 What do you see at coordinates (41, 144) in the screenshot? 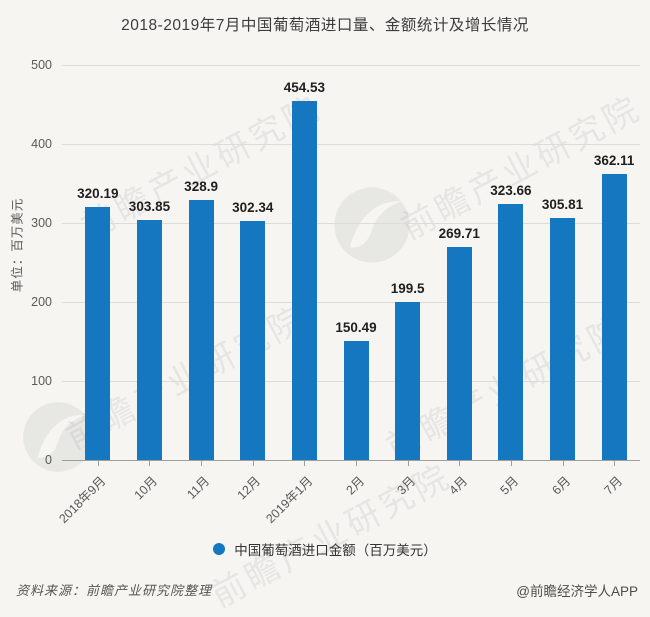
I see `y-tick-label: 400` at bounding box center [41, 144].